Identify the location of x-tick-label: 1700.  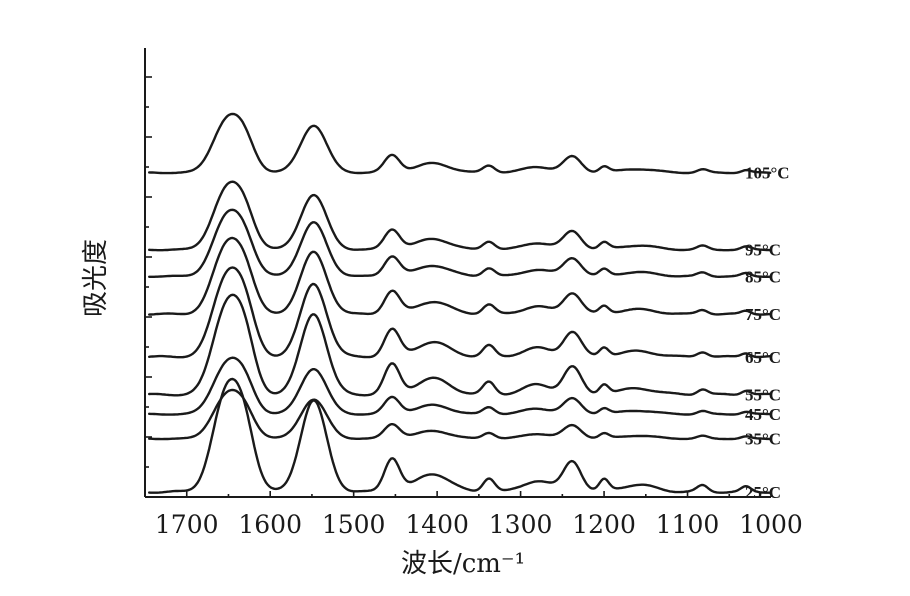
(187, 524).